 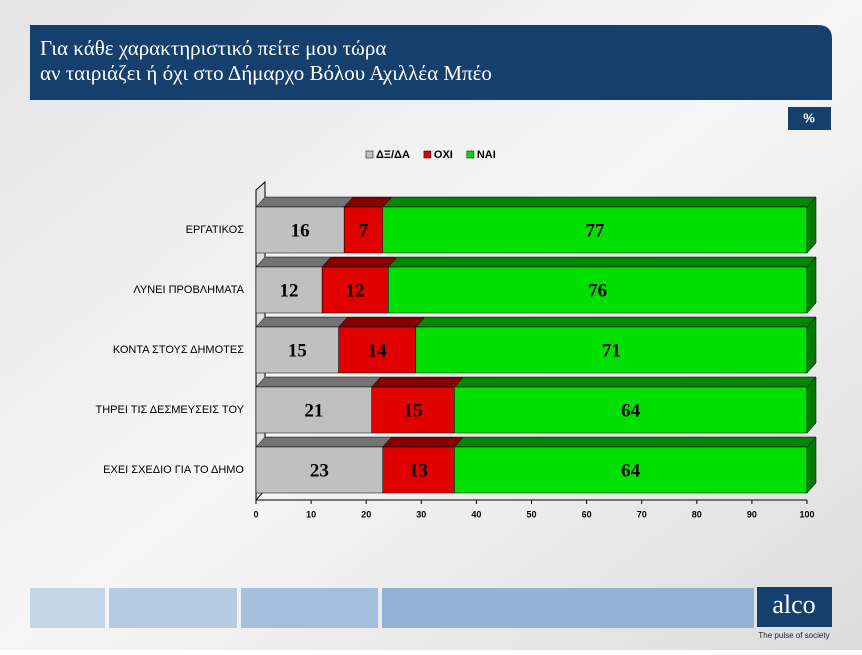 I want to click on x-tick-label: 70, so click(x=642, y=514).